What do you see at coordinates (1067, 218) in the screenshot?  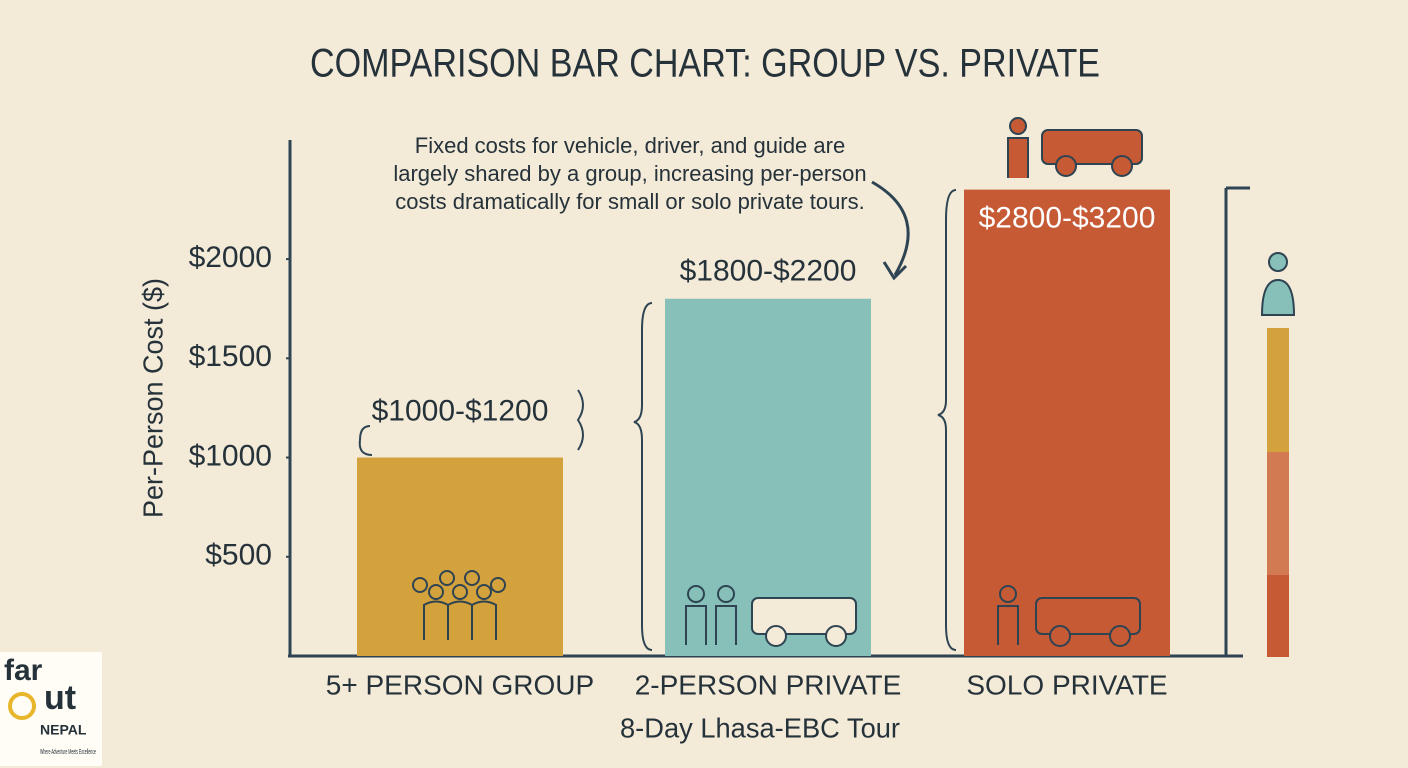 I see `range-label: $2800-$3200` at bounding box center [1067, 218].